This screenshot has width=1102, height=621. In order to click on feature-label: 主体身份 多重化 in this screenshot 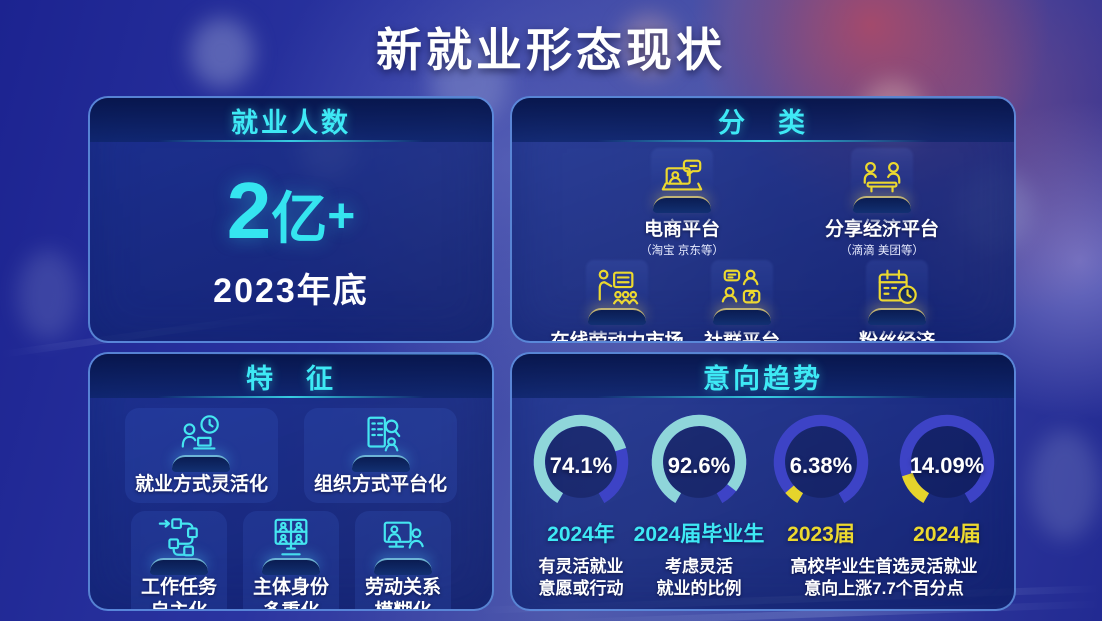, I will do `click(290, 593)`.